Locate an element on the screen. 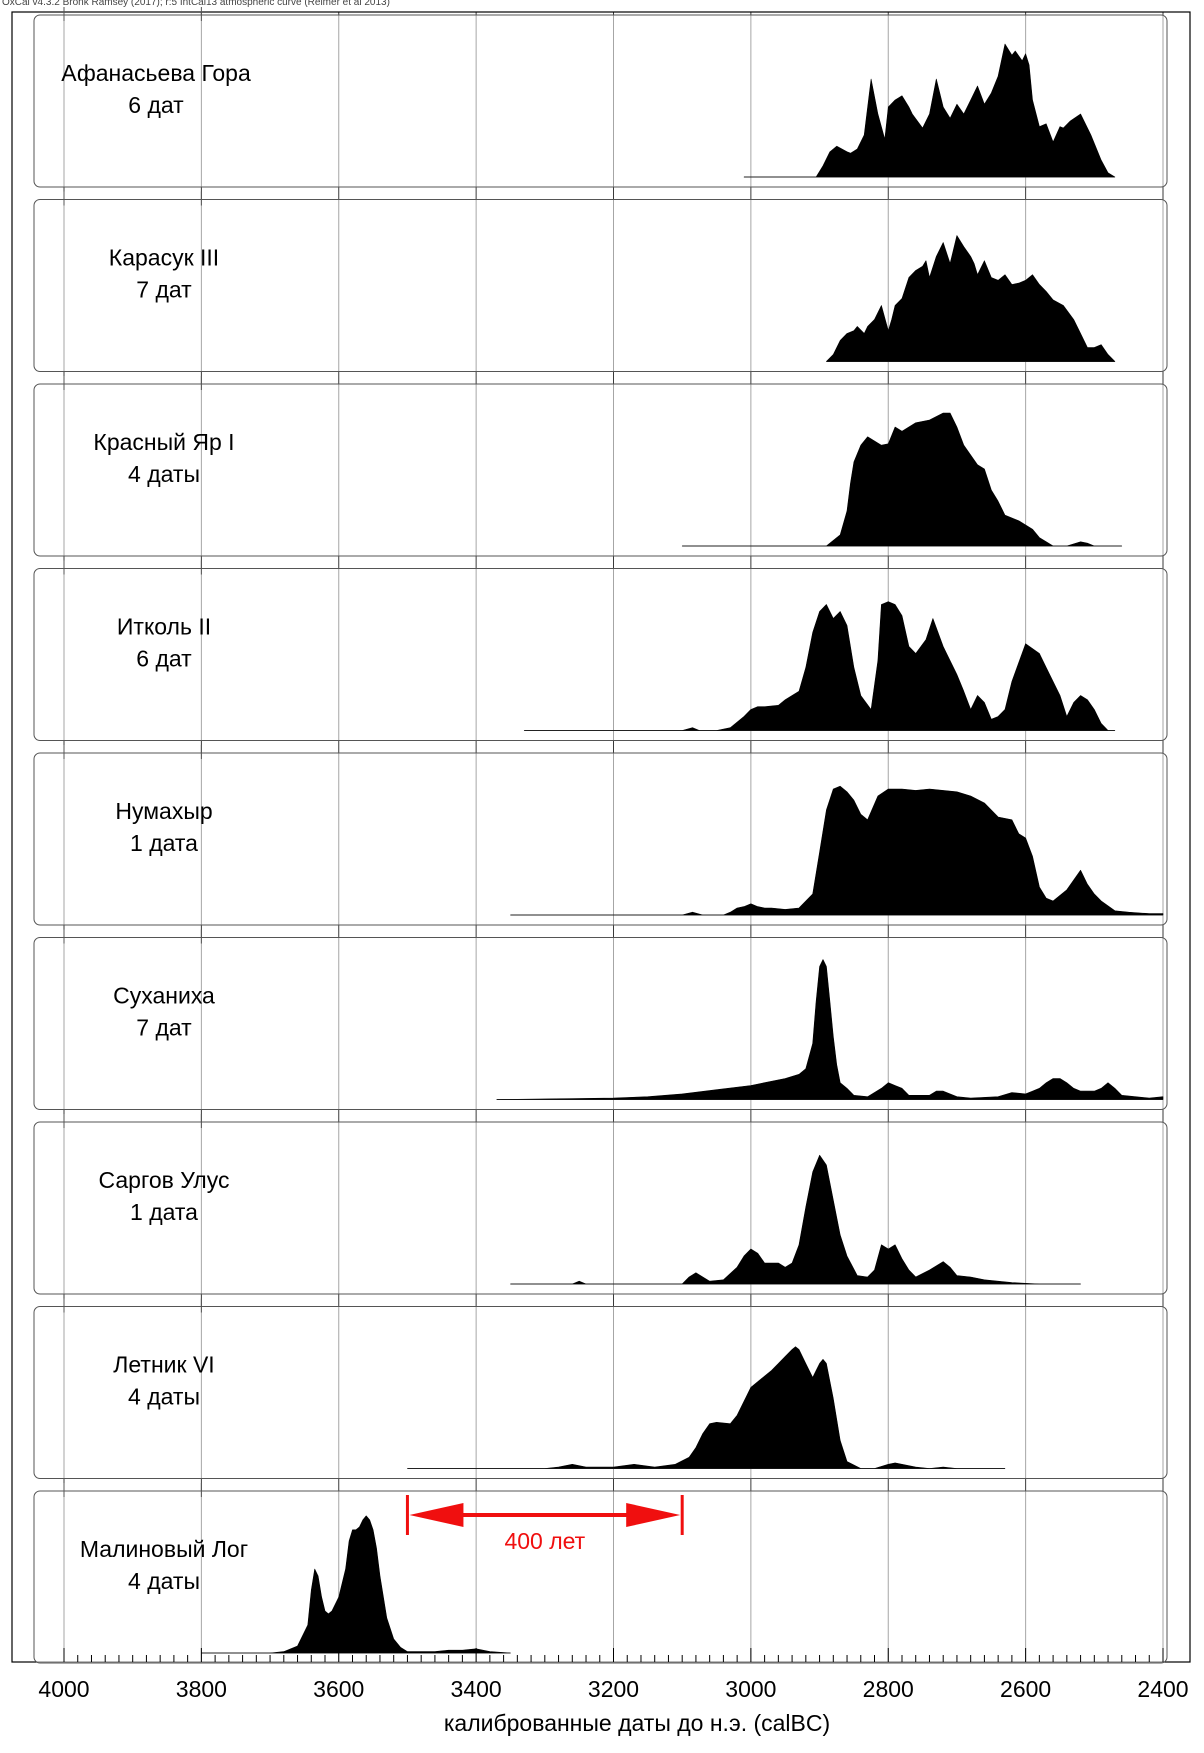 The image size is (1204, 1753). panel: Саргов Улус 1 дата is located at coordinates (600, 1204).